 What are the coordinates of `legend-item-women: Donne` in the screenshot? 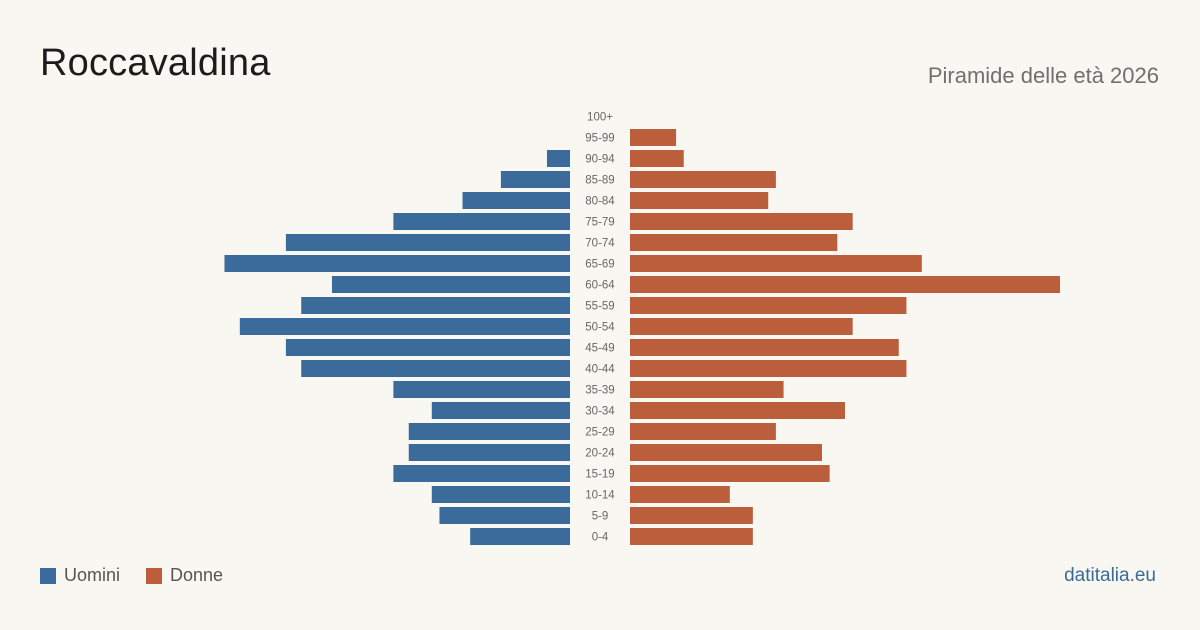 It's located at (184, 575).